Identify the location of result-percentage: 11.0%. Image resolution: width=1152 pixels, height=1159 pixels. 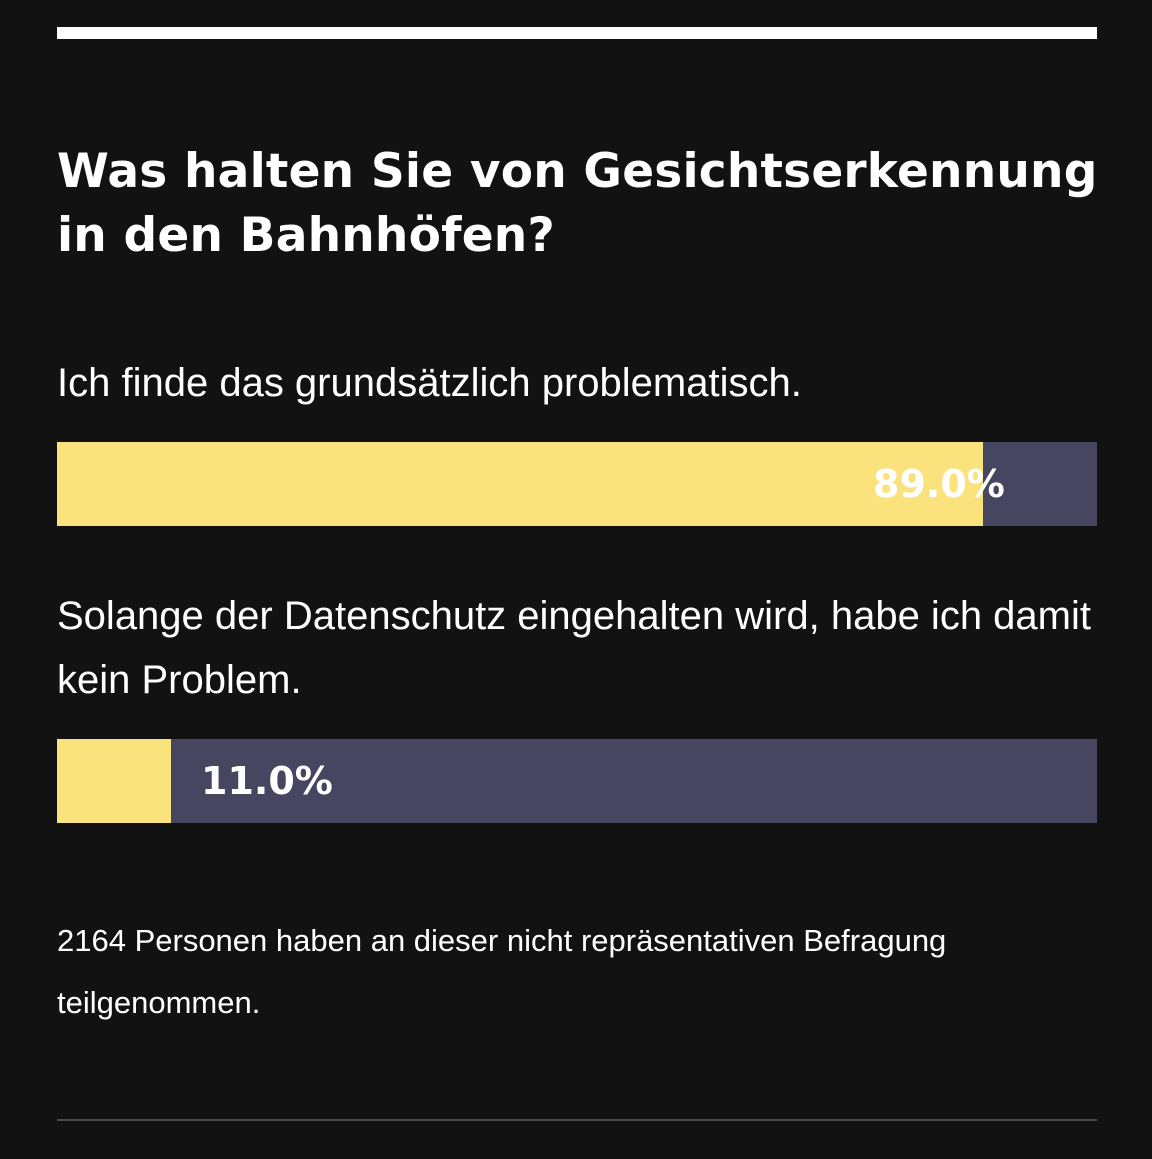
(267, 781).